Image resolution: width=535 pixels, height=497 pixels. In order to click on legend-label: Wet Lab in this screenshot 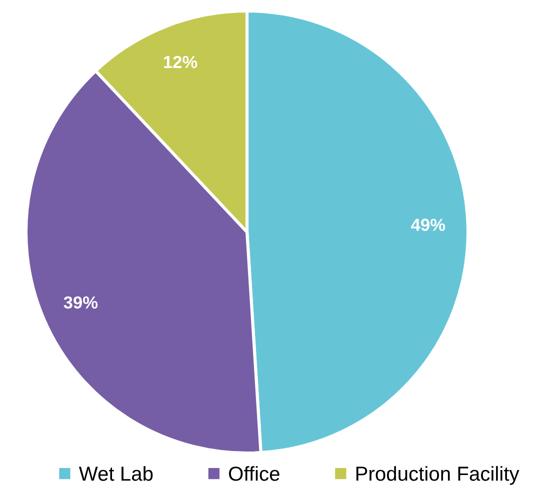, I will do `click(115, 473)`.